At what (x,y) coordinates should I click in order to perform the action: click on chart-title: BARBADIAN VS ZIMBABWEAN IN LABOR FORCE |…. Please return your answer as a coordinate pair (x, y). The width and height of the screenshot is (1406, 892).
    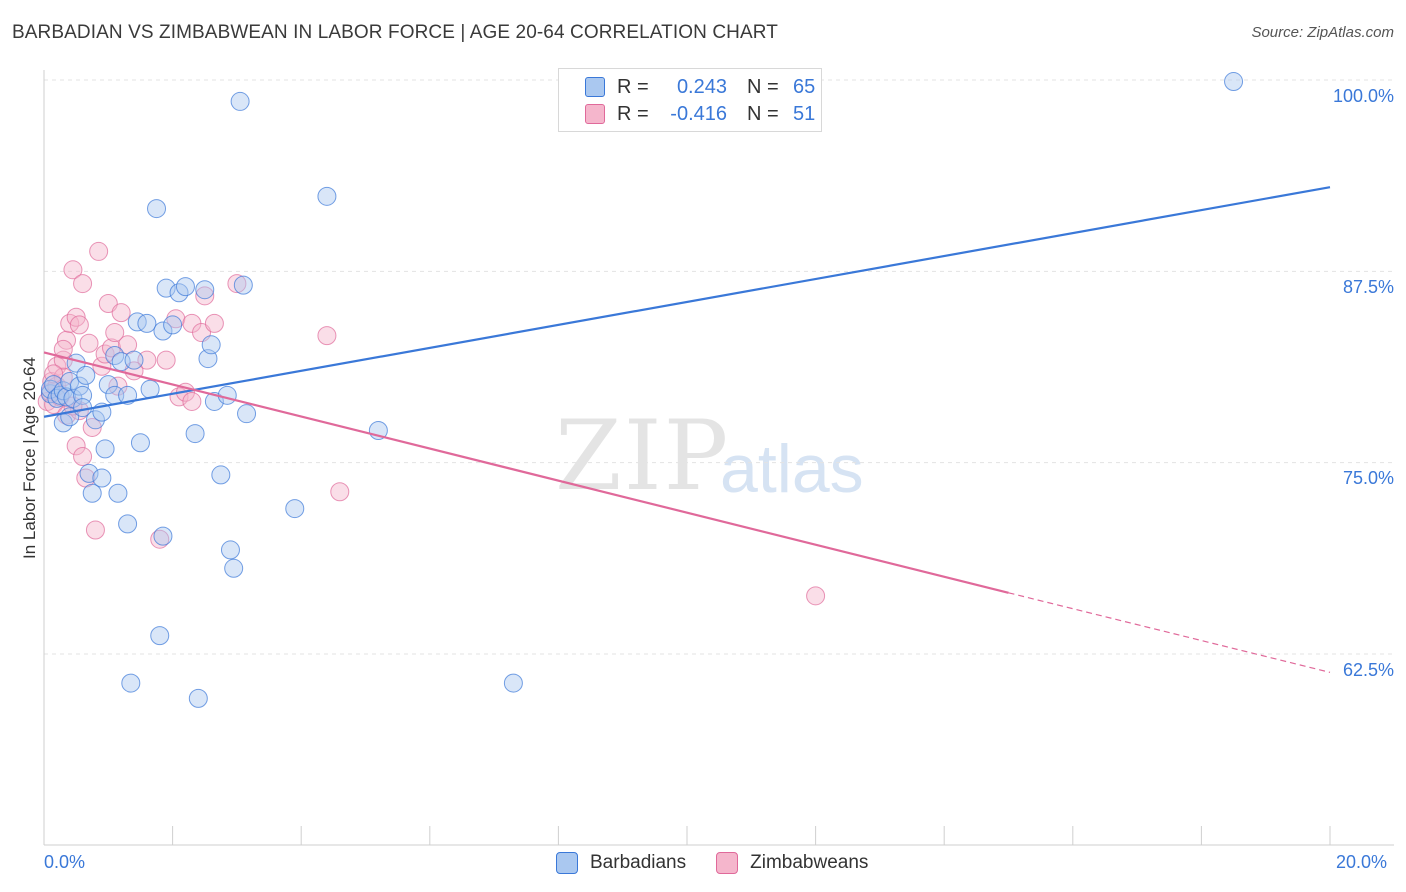
    Looking at the image, I should click on (395, 32).